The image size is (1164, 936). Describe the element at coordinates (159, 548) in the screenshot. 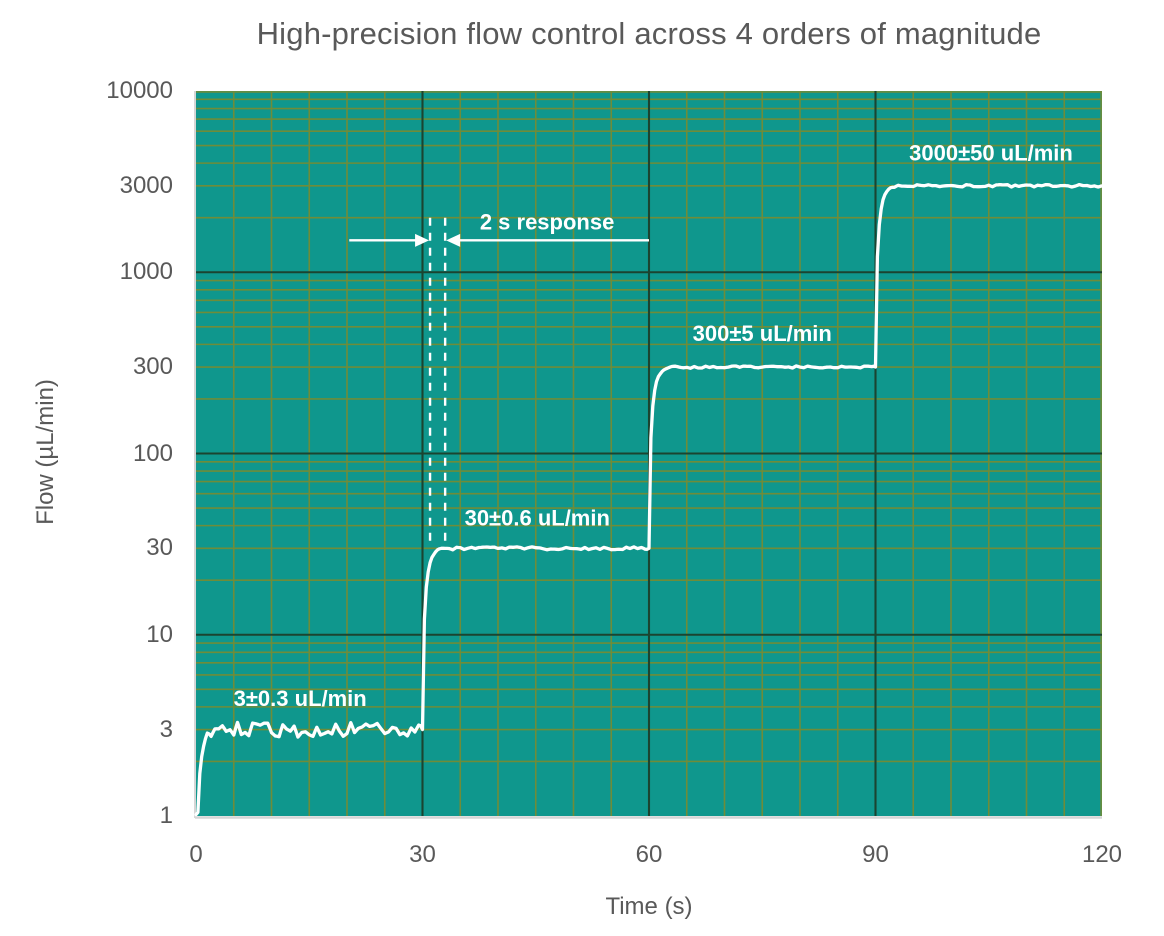

I see `y-tick-label: 30` at that location.